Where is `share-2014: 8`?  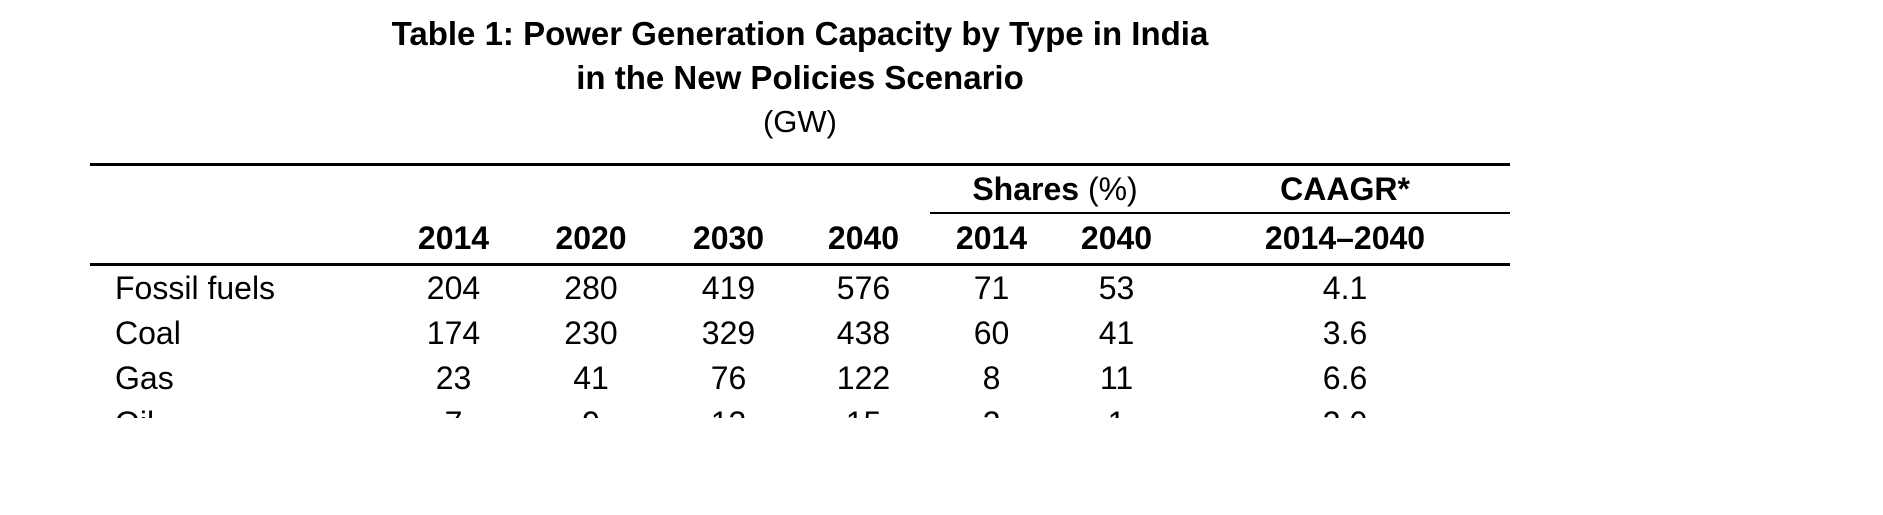
share-2014: 8 is located at coordinates (991, 378).